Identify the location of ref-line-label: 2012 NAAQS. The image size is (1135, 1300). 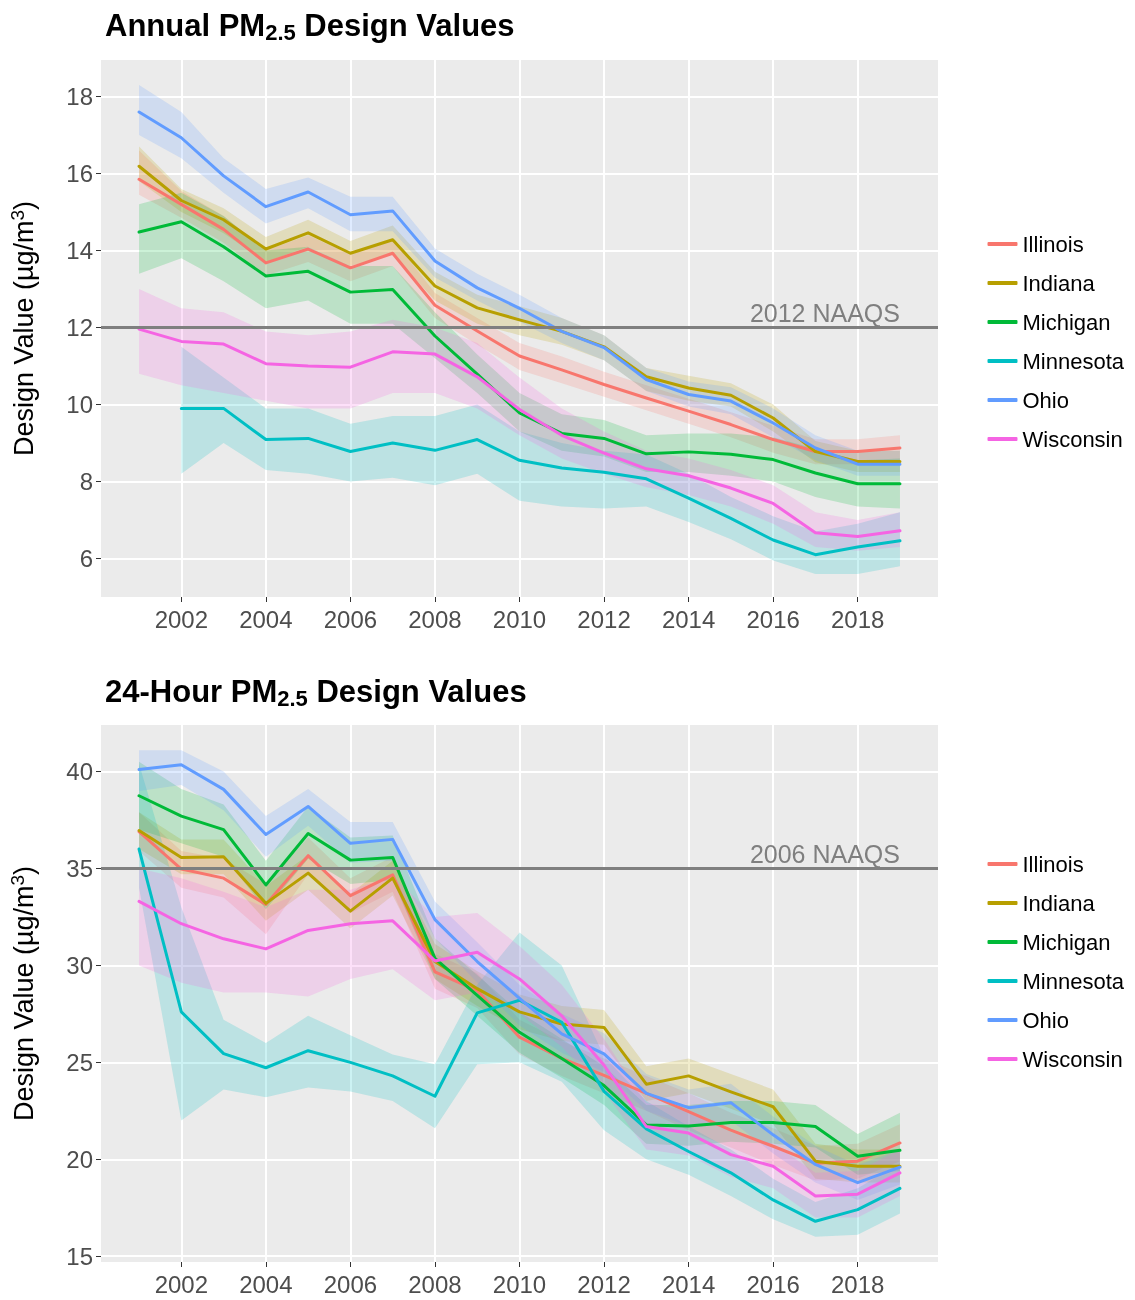
(824, 313).